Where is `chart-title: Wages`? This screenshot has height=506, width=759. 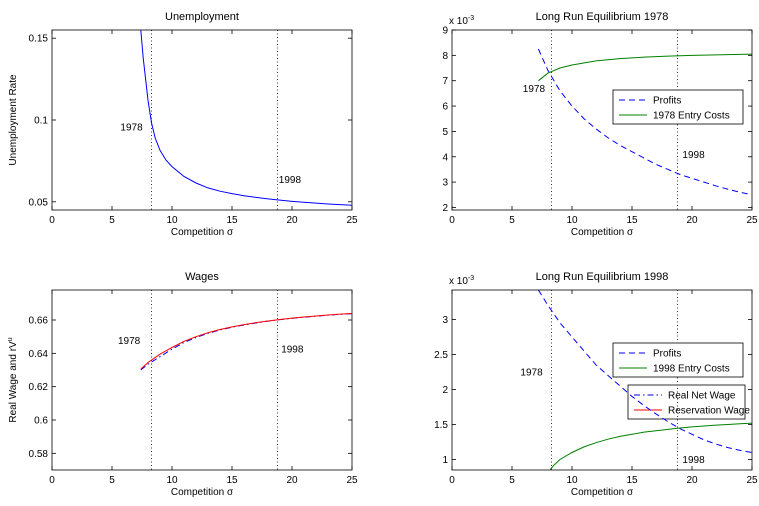 chart-title: Wages is located at coordinates (202, 277).